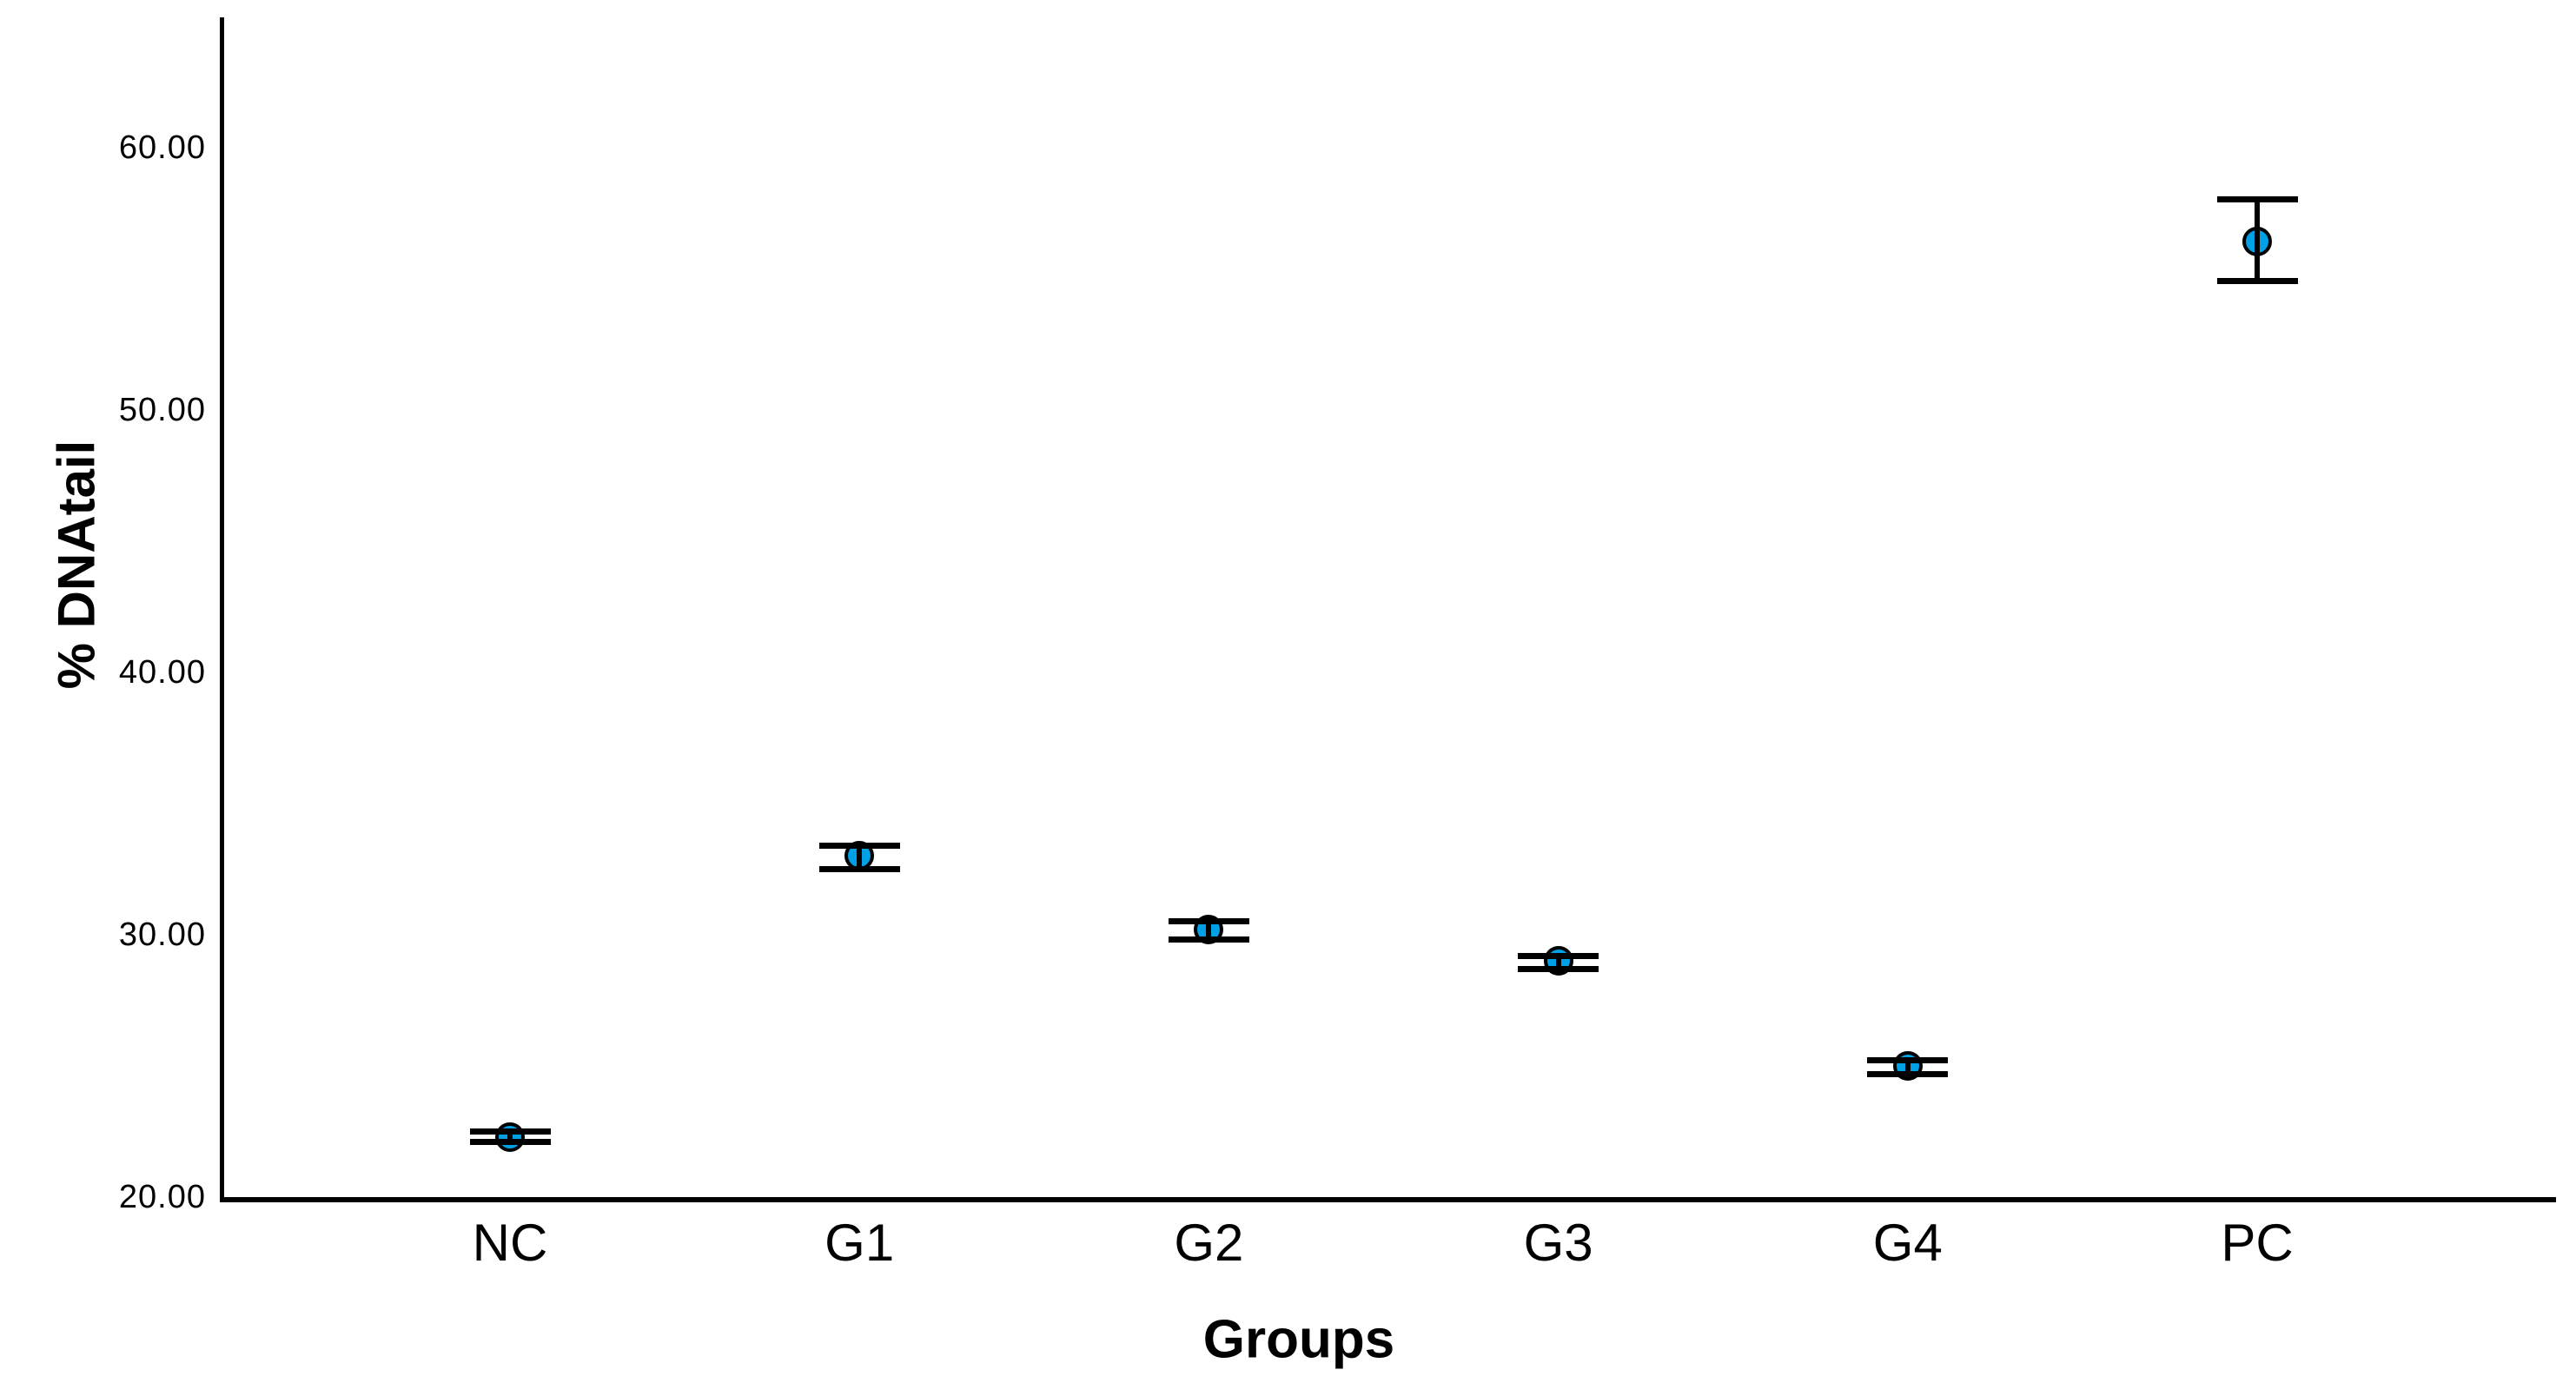  I want to click on category-label: NC, so click(510, 1243).